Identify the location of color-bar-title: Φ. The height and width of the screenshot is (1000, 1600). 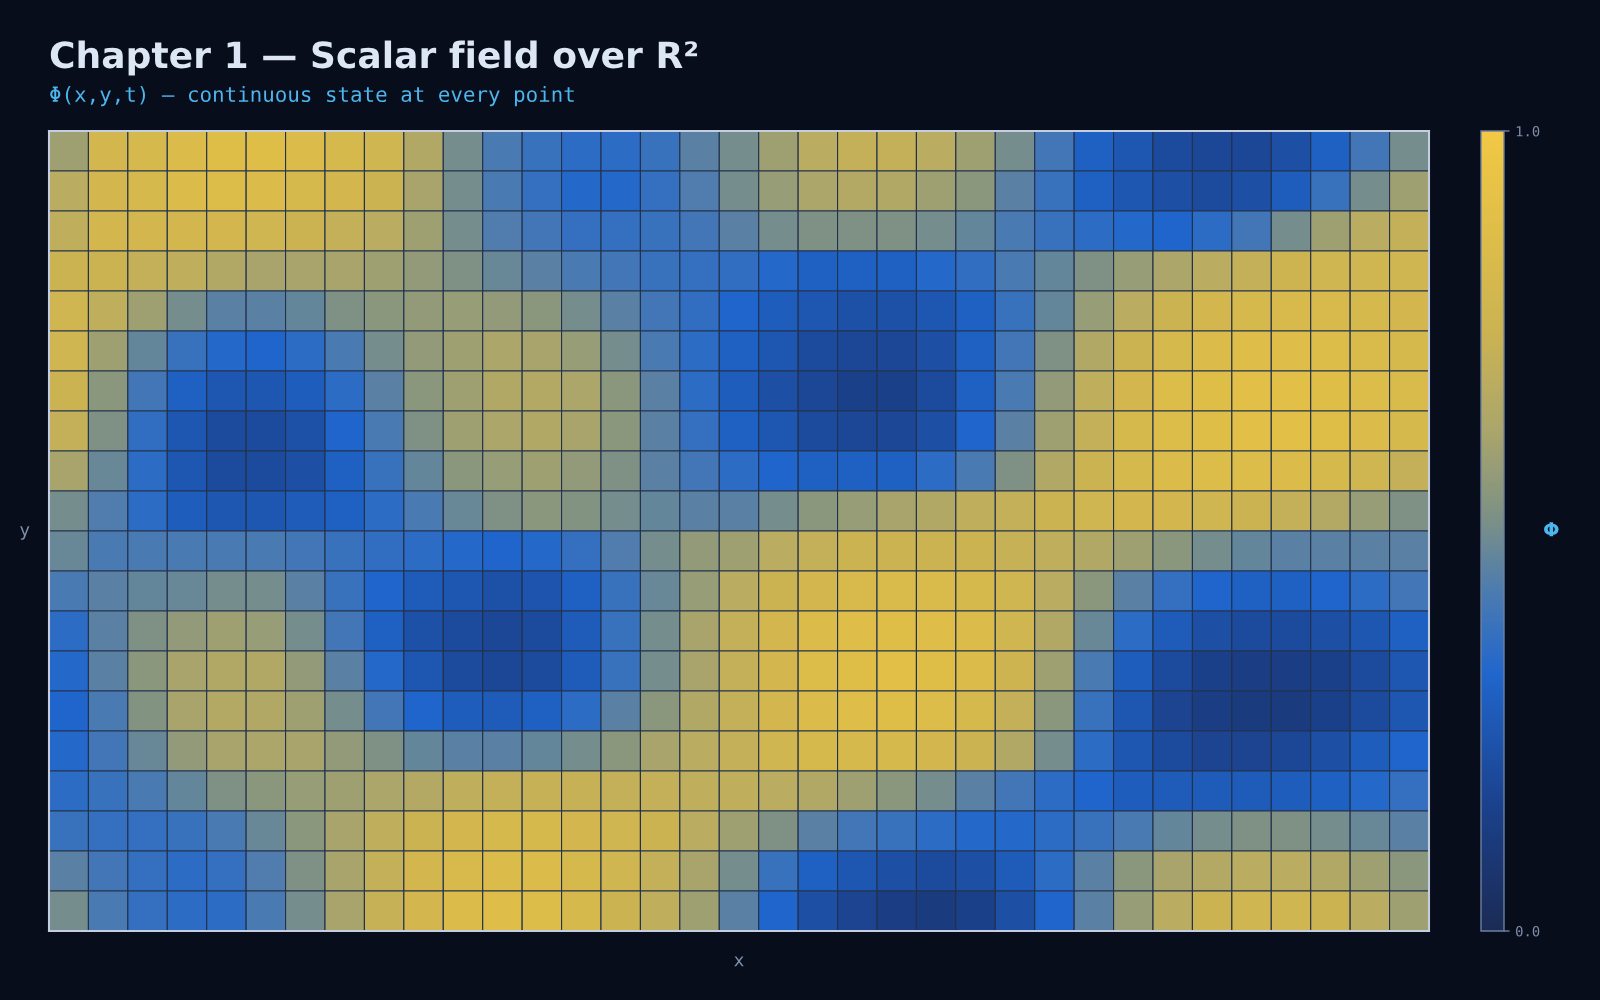
(1551, 529).